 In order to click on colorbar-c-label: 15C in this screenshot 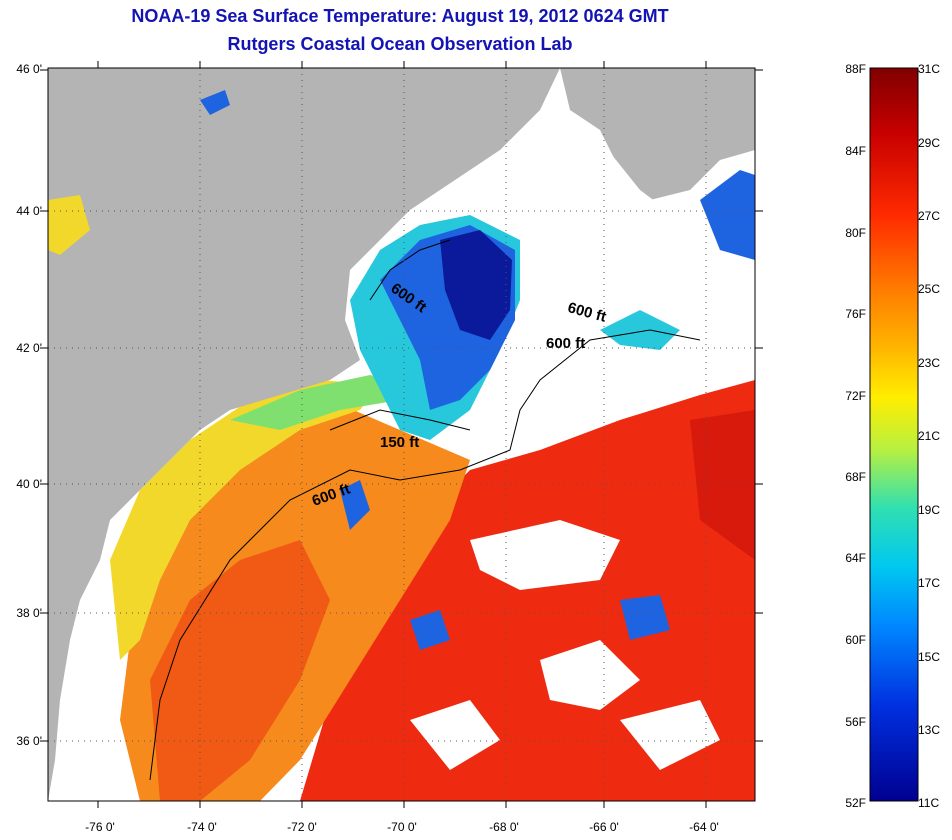, I will do `click(929, 657)`.